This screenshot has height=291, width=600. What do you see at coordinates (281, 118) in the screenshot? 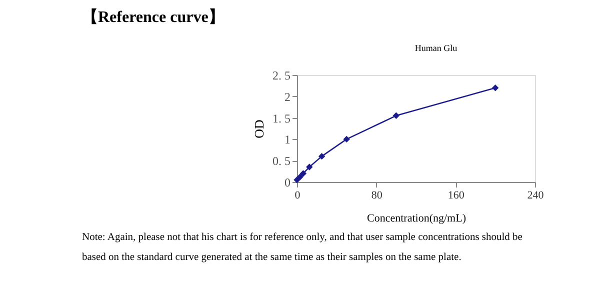
I see `y-tick-label: 1. 5` at bounding box center [281, 118].